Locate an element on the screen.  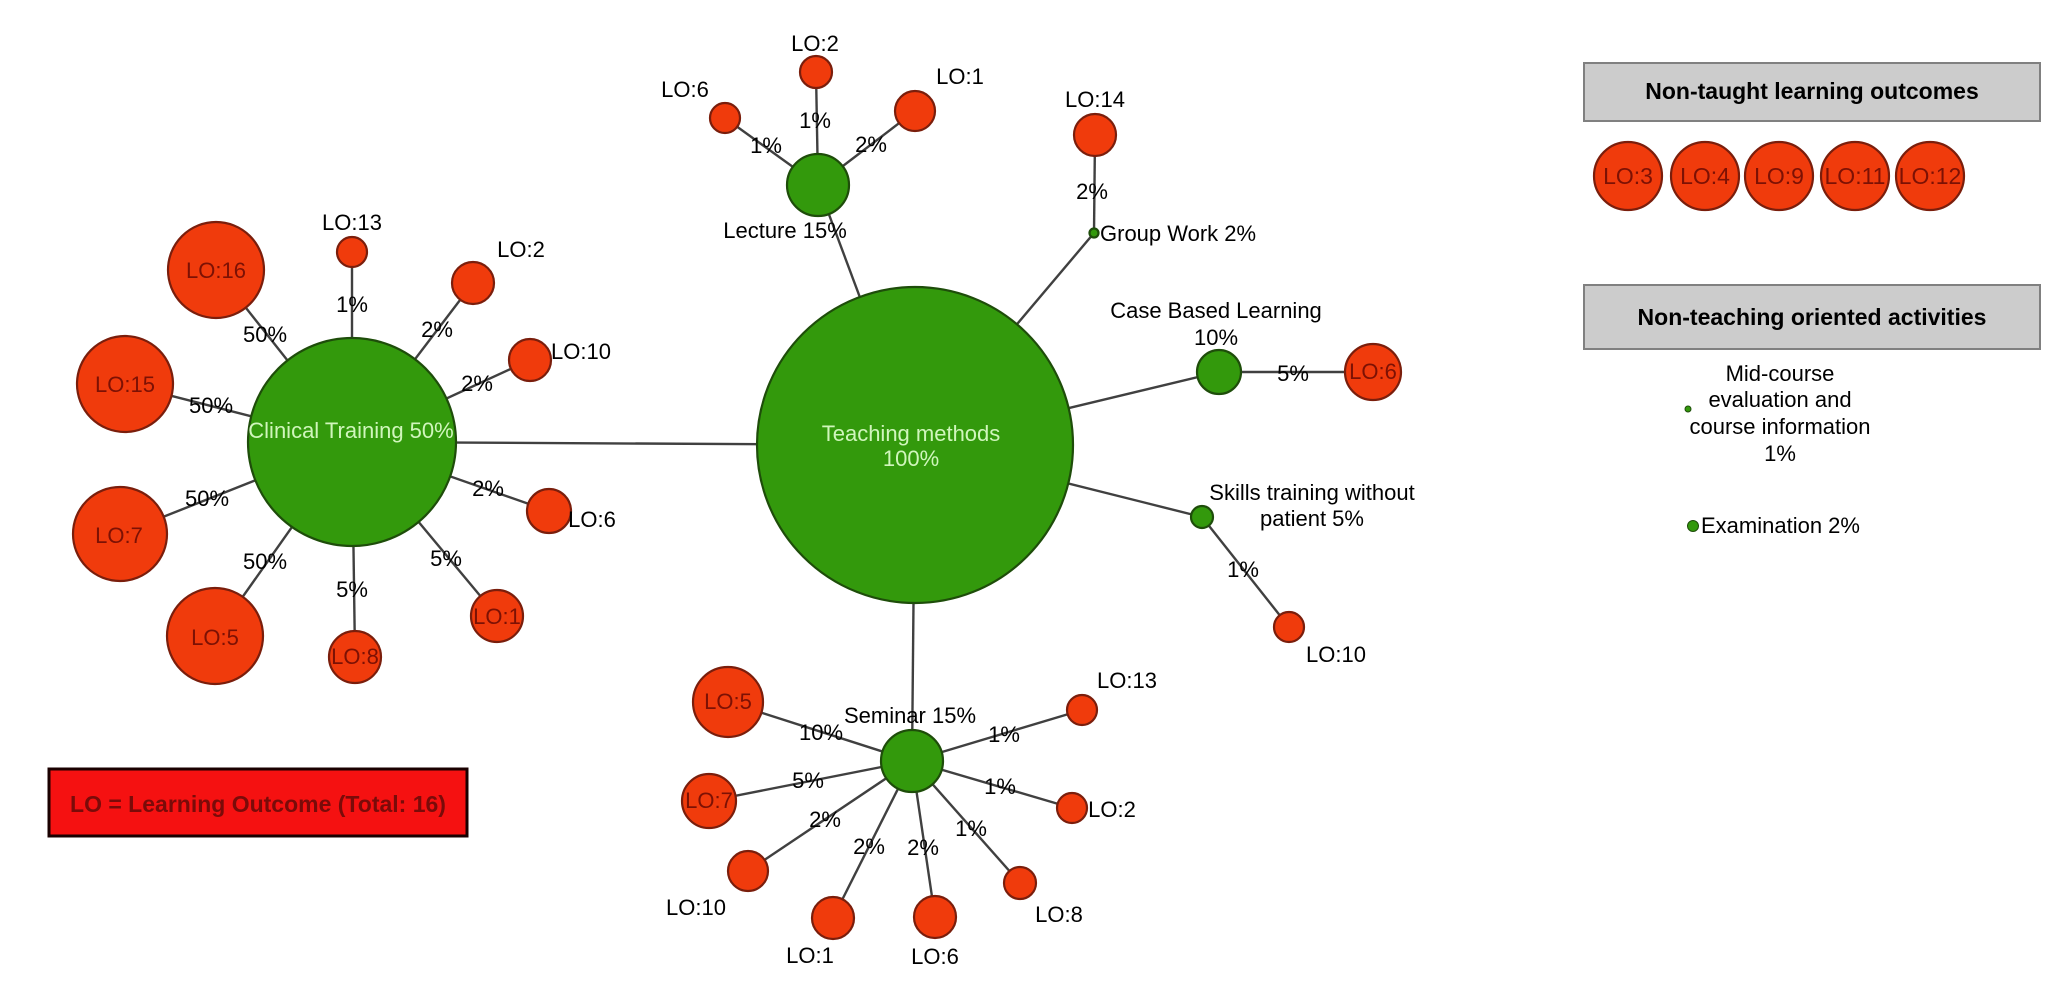
svg-text: LO:12 is located at coordinates (1930, 176).